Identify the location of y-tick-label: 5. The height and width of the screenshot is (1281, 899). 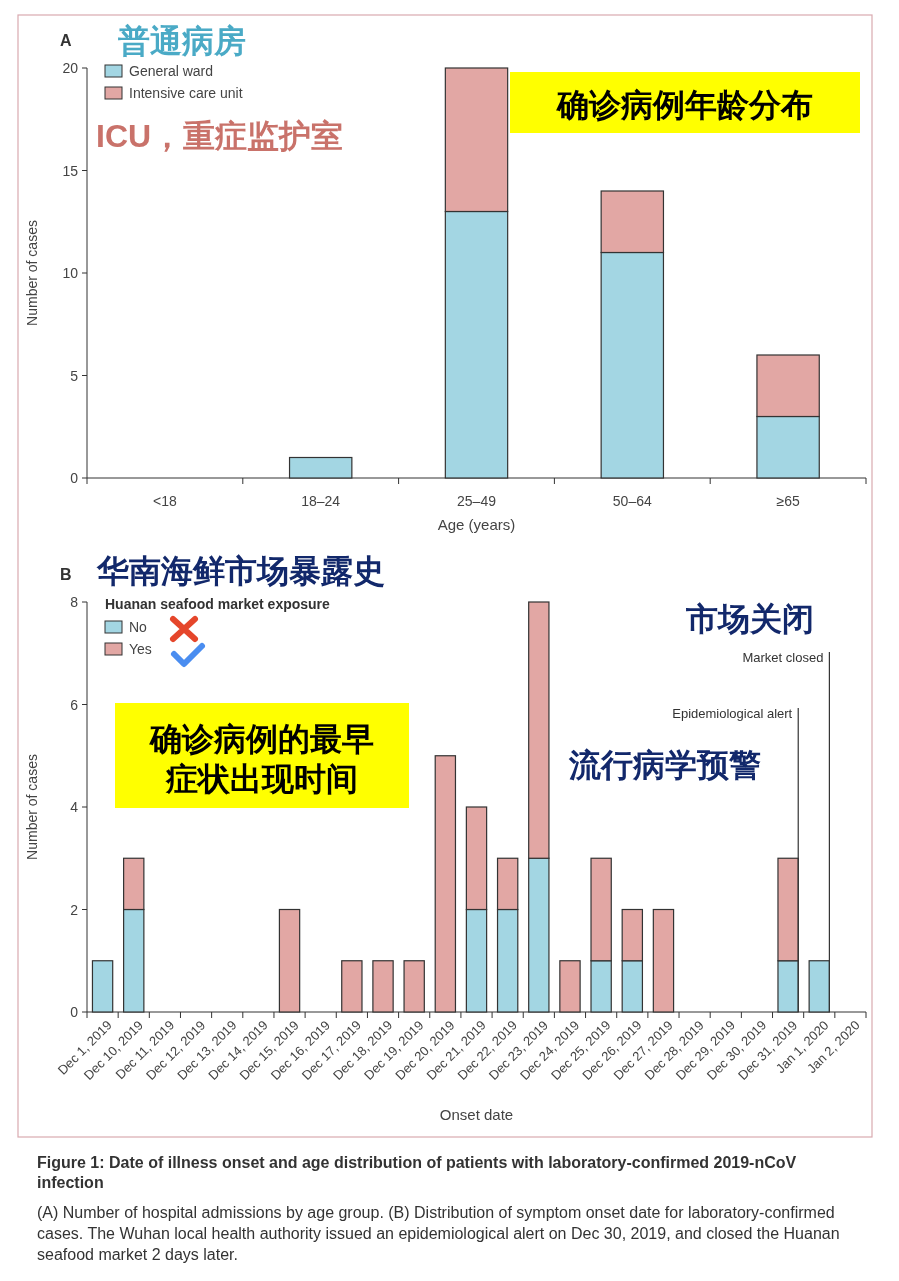
(74, 375).